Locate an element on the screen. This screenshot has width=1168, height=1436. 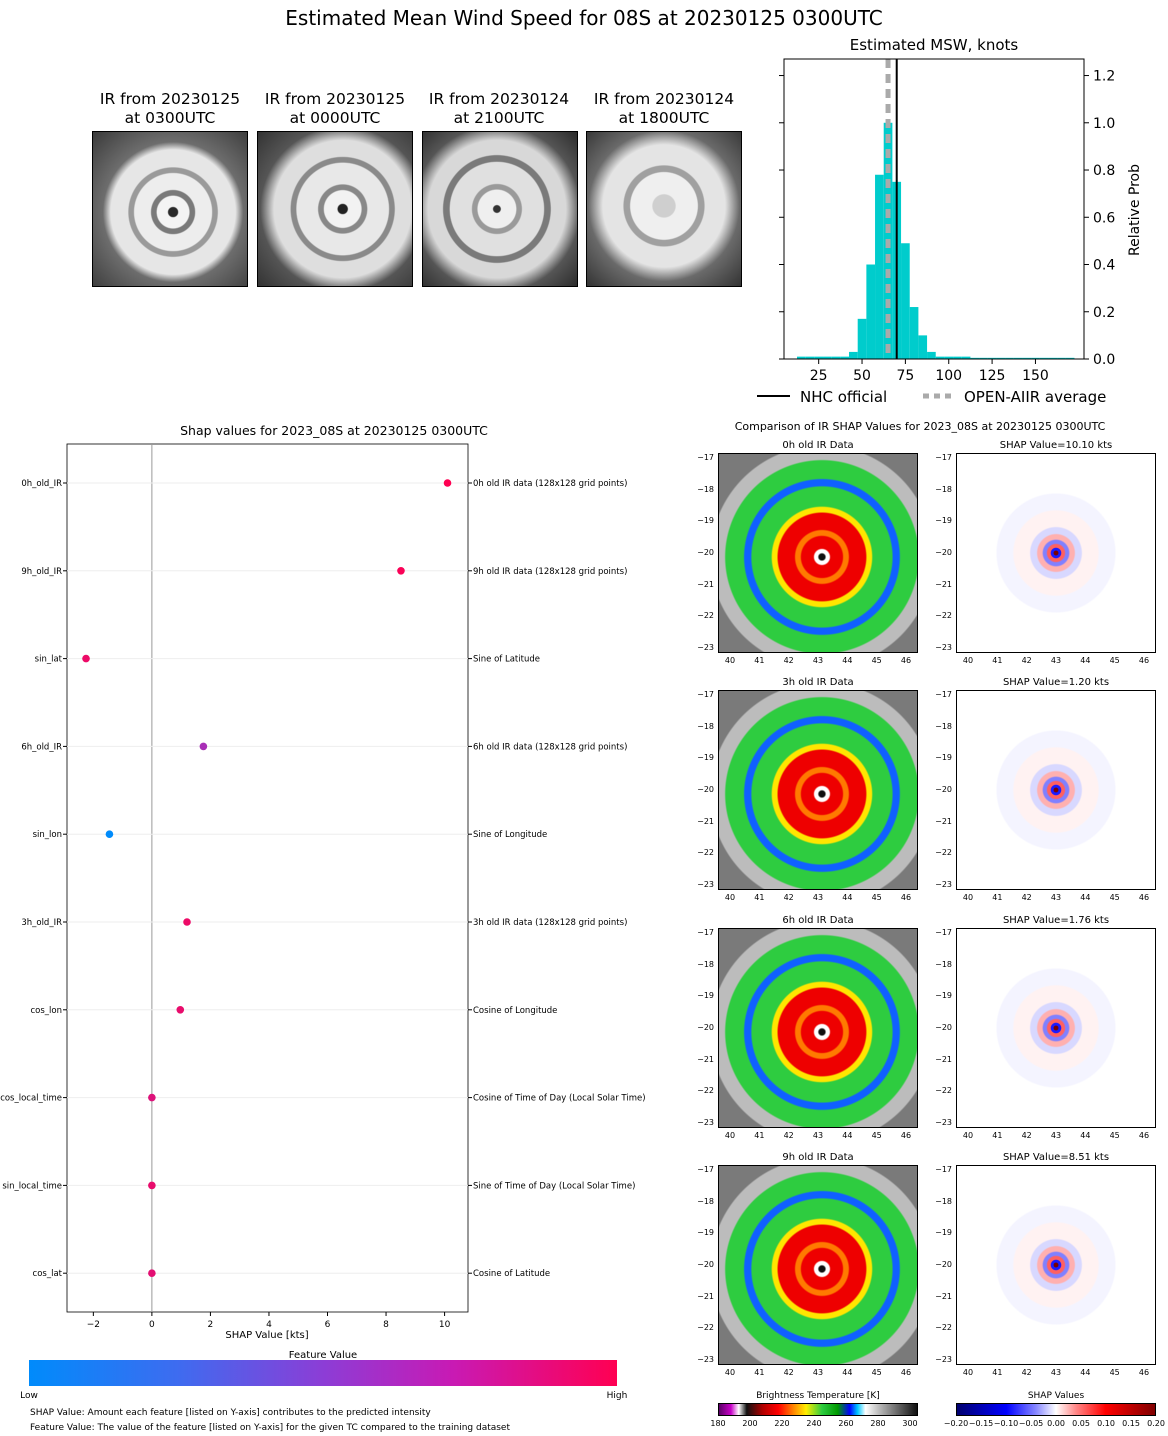
bee-feature-desc-4: Sine of Longitude is located at coordinates (510, 835).